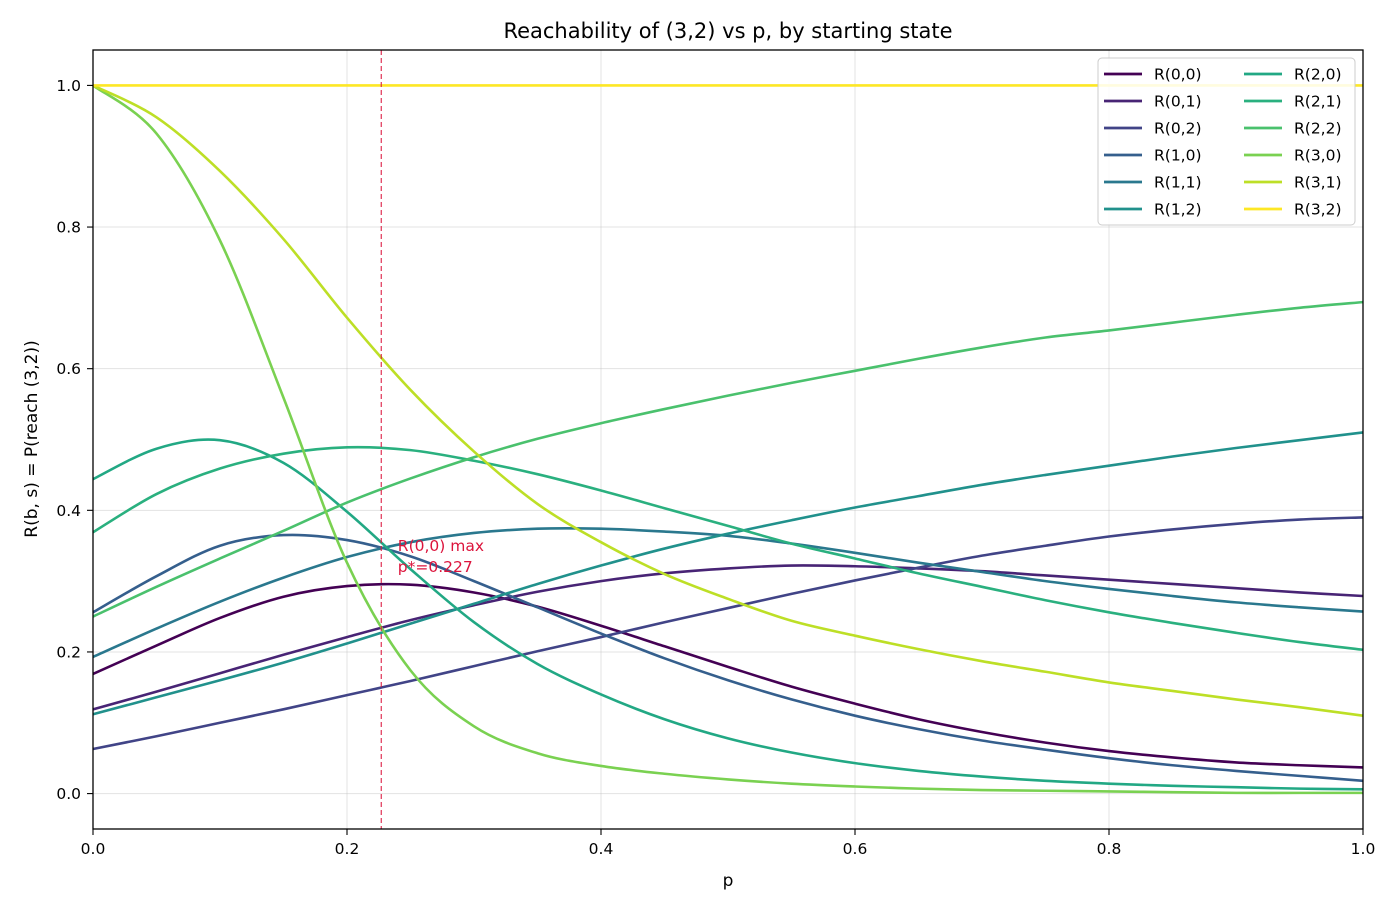 This screenshot has width=1400, height=910. Describe the element at coordinates (32, 438) in the screenshot. I see `y-axis-label: R(b, s) = P(reach (3,2))` at that location.